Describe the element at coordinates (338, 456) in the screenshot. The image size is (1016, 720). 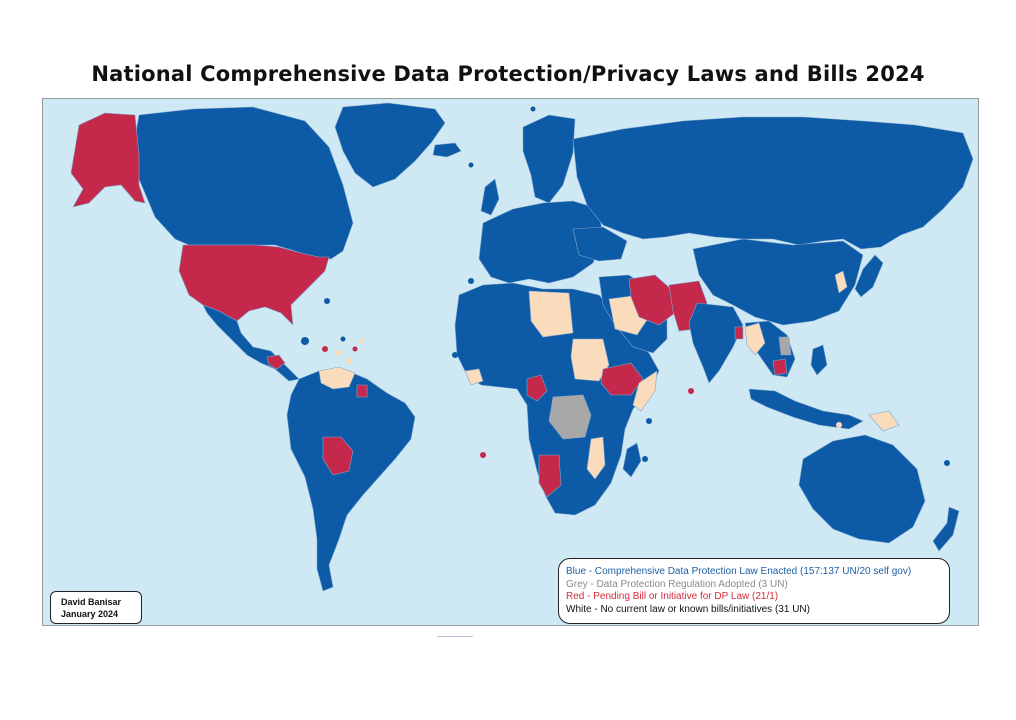
I see `region-bolivia` at that location.